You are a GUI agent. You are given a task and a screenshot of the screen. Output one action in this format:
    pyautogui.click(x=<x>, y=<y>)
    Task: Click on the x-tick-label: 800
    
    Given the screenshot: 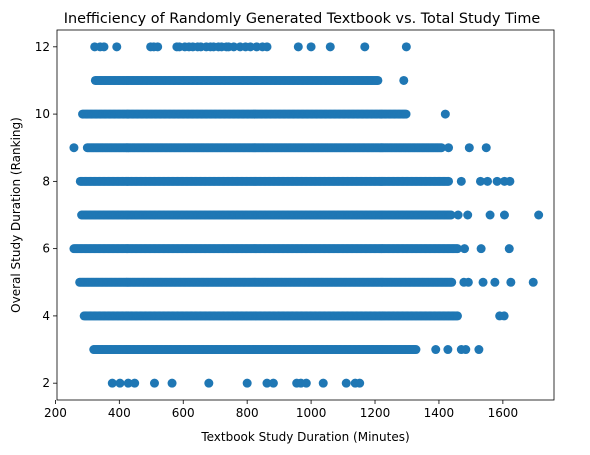 What is the action you would take?
    pyautogui.click(x=247, y=413)
    